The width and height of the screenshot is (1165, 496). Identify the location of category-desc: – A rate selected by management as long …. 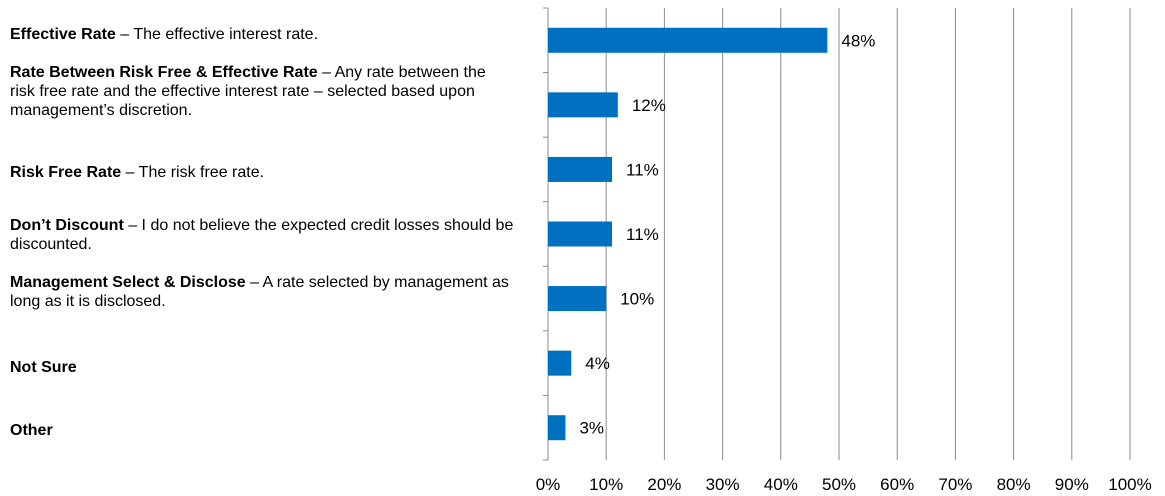
(259, 292).